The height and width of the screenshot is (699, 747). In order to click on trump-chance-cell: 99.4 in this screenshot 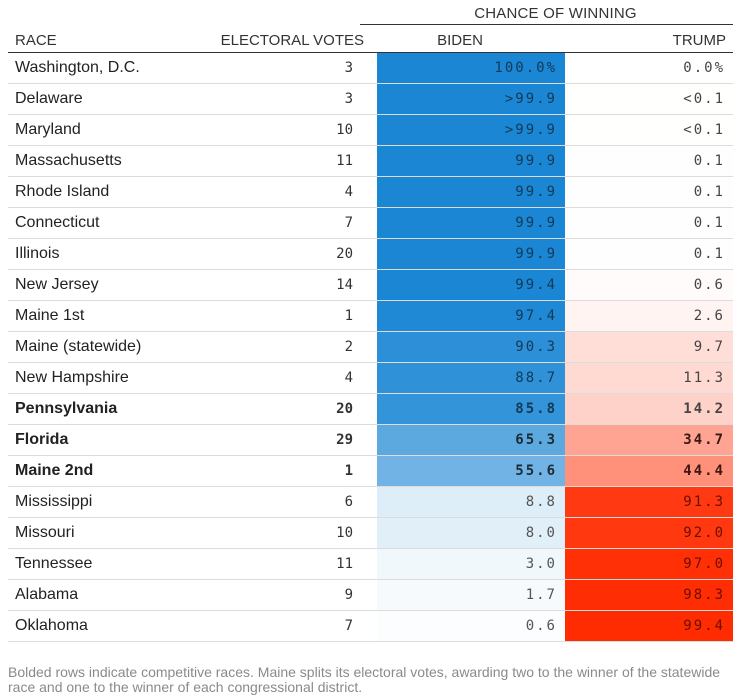, I will do `click(649, 626)`.